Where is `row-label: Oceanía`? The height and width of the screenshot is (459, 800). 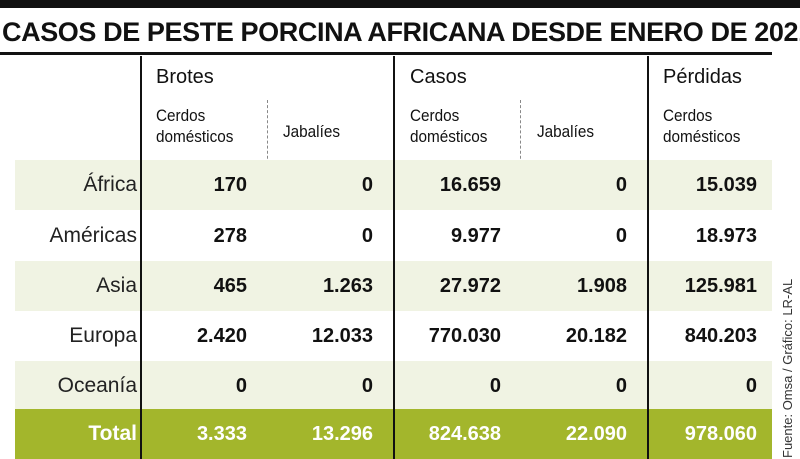 row-label: Oceanía is located at coordinates (97, 385).